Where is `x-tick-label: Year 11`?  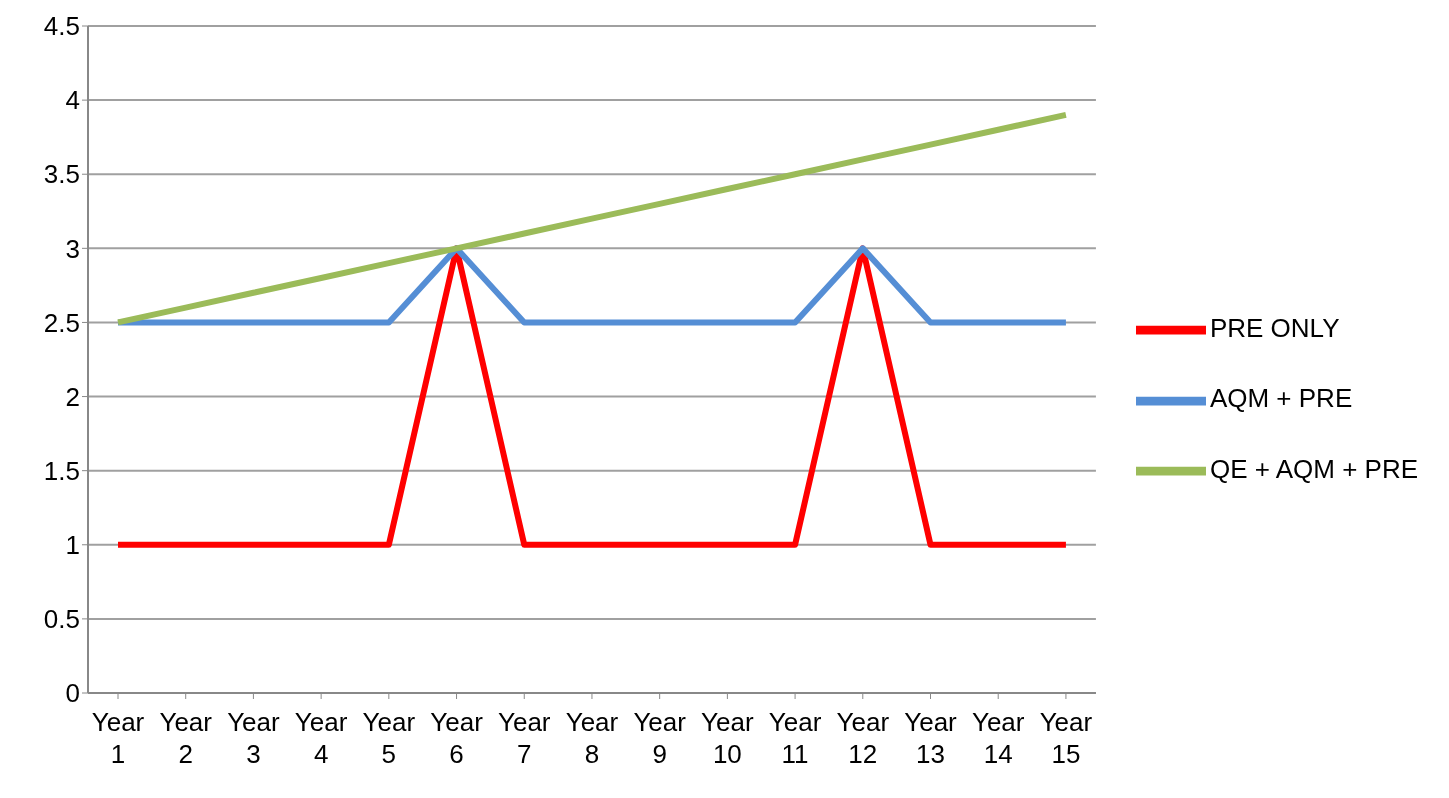
x-tick-label: Year 11 is located at coordinates (795, 738).